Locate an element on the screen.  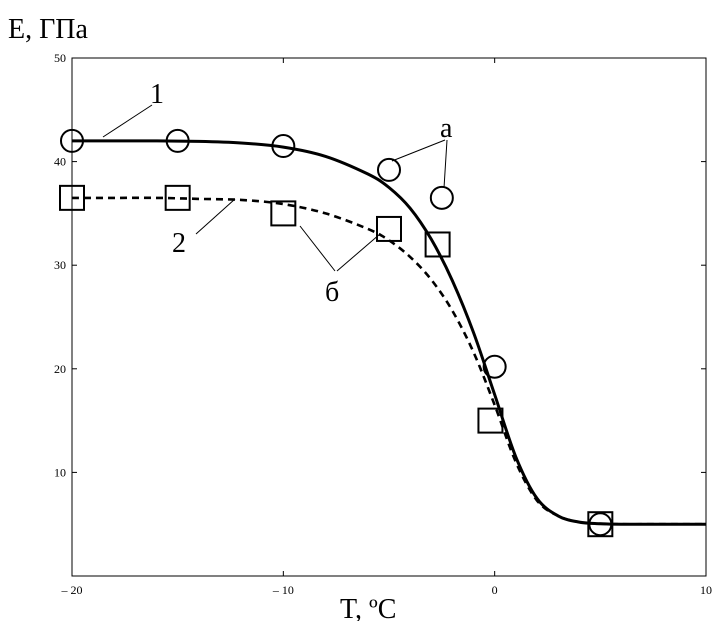
annotation-a: а is located at coordinates (446, 128).